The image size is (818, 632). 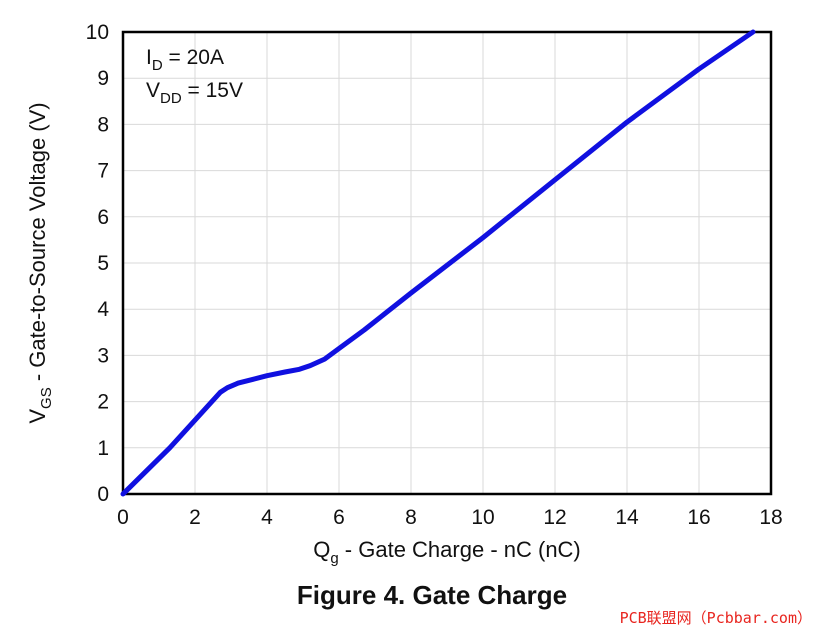 I want to click on y-tick-label: 5, so click(x=103, y=263).